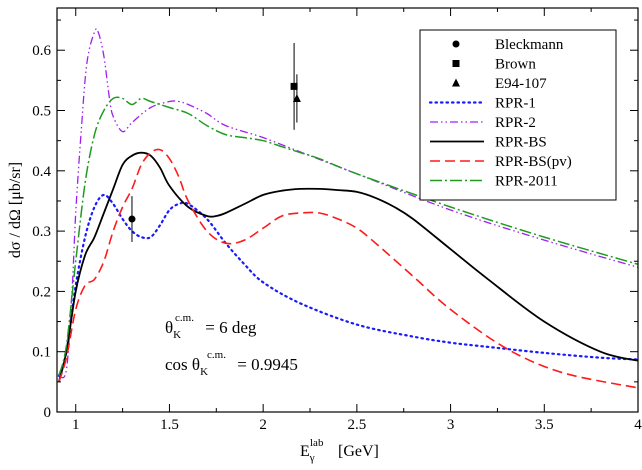 The image size is (642, 470). Describe the element at coordinates (41, 353) in the screenshot. I see `y-tick-label: 0.1` at that location.